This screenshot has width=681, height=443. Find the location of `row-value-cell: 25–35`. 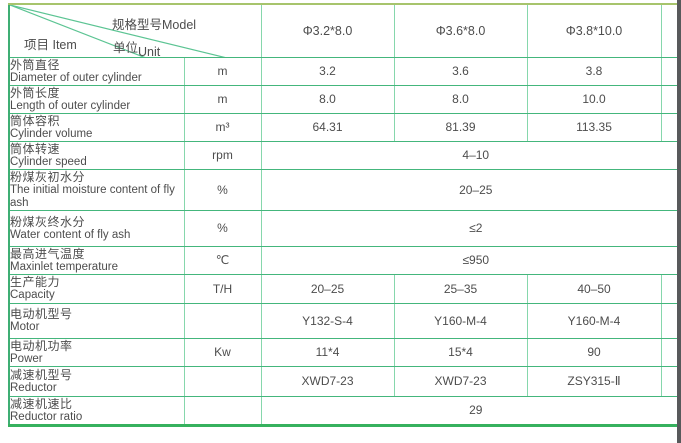

row-value-cell: 25–35 is located at coordinates (460, 288).